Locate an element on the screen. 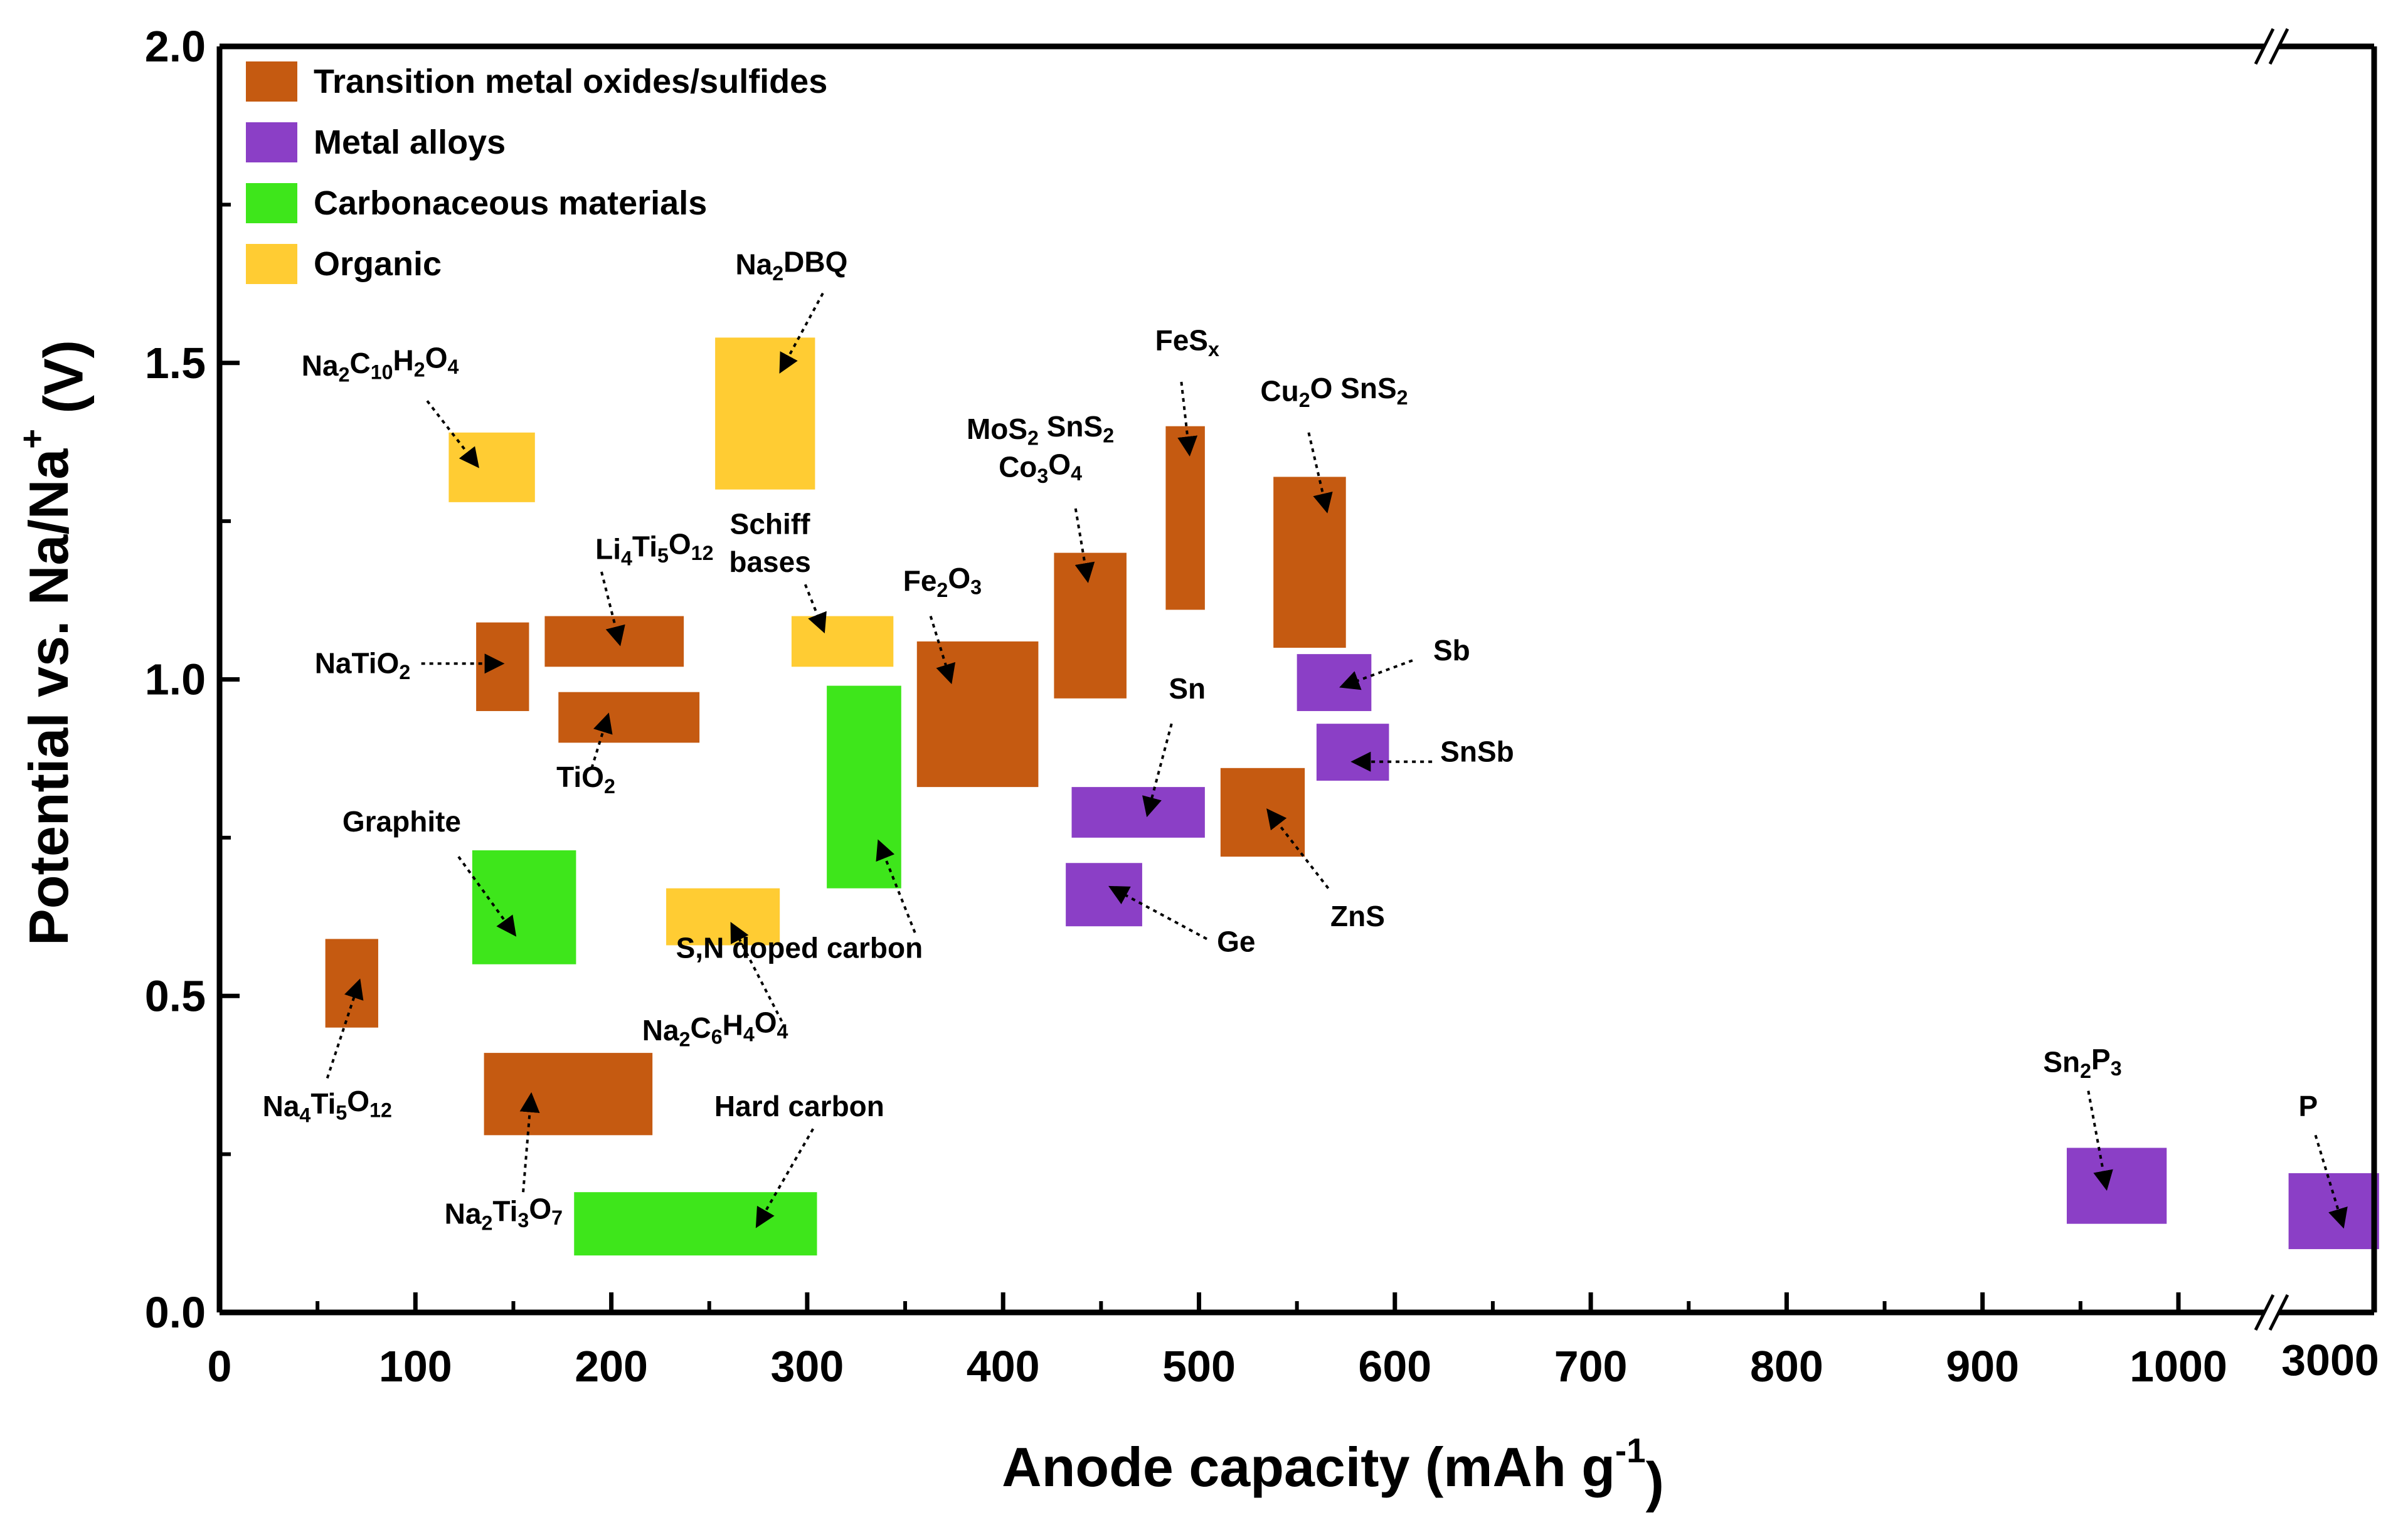  x-tick-label: 500 is located at coordinates (1199, 1366).